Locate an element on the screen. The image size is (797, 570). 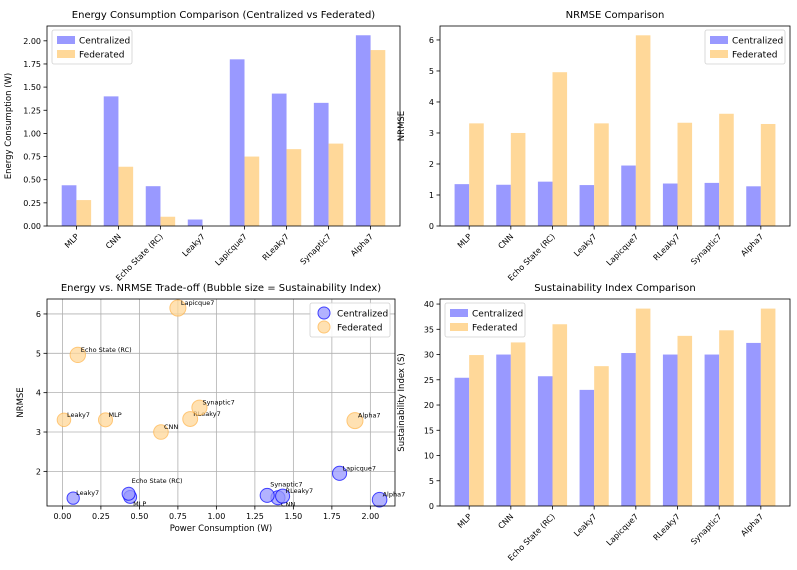
bubble-centralized-leaky7 is located at coordinates (73, 498).